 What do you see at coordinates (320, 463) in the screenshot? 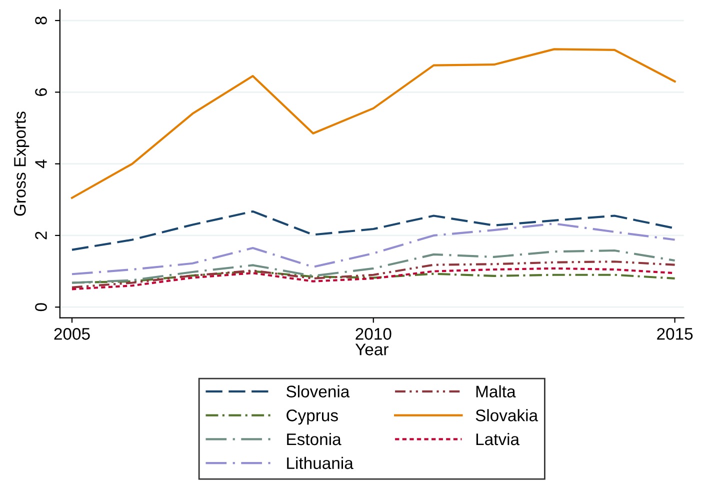
I see `legend-label: Lithuania` at bounding box center [320, 463].